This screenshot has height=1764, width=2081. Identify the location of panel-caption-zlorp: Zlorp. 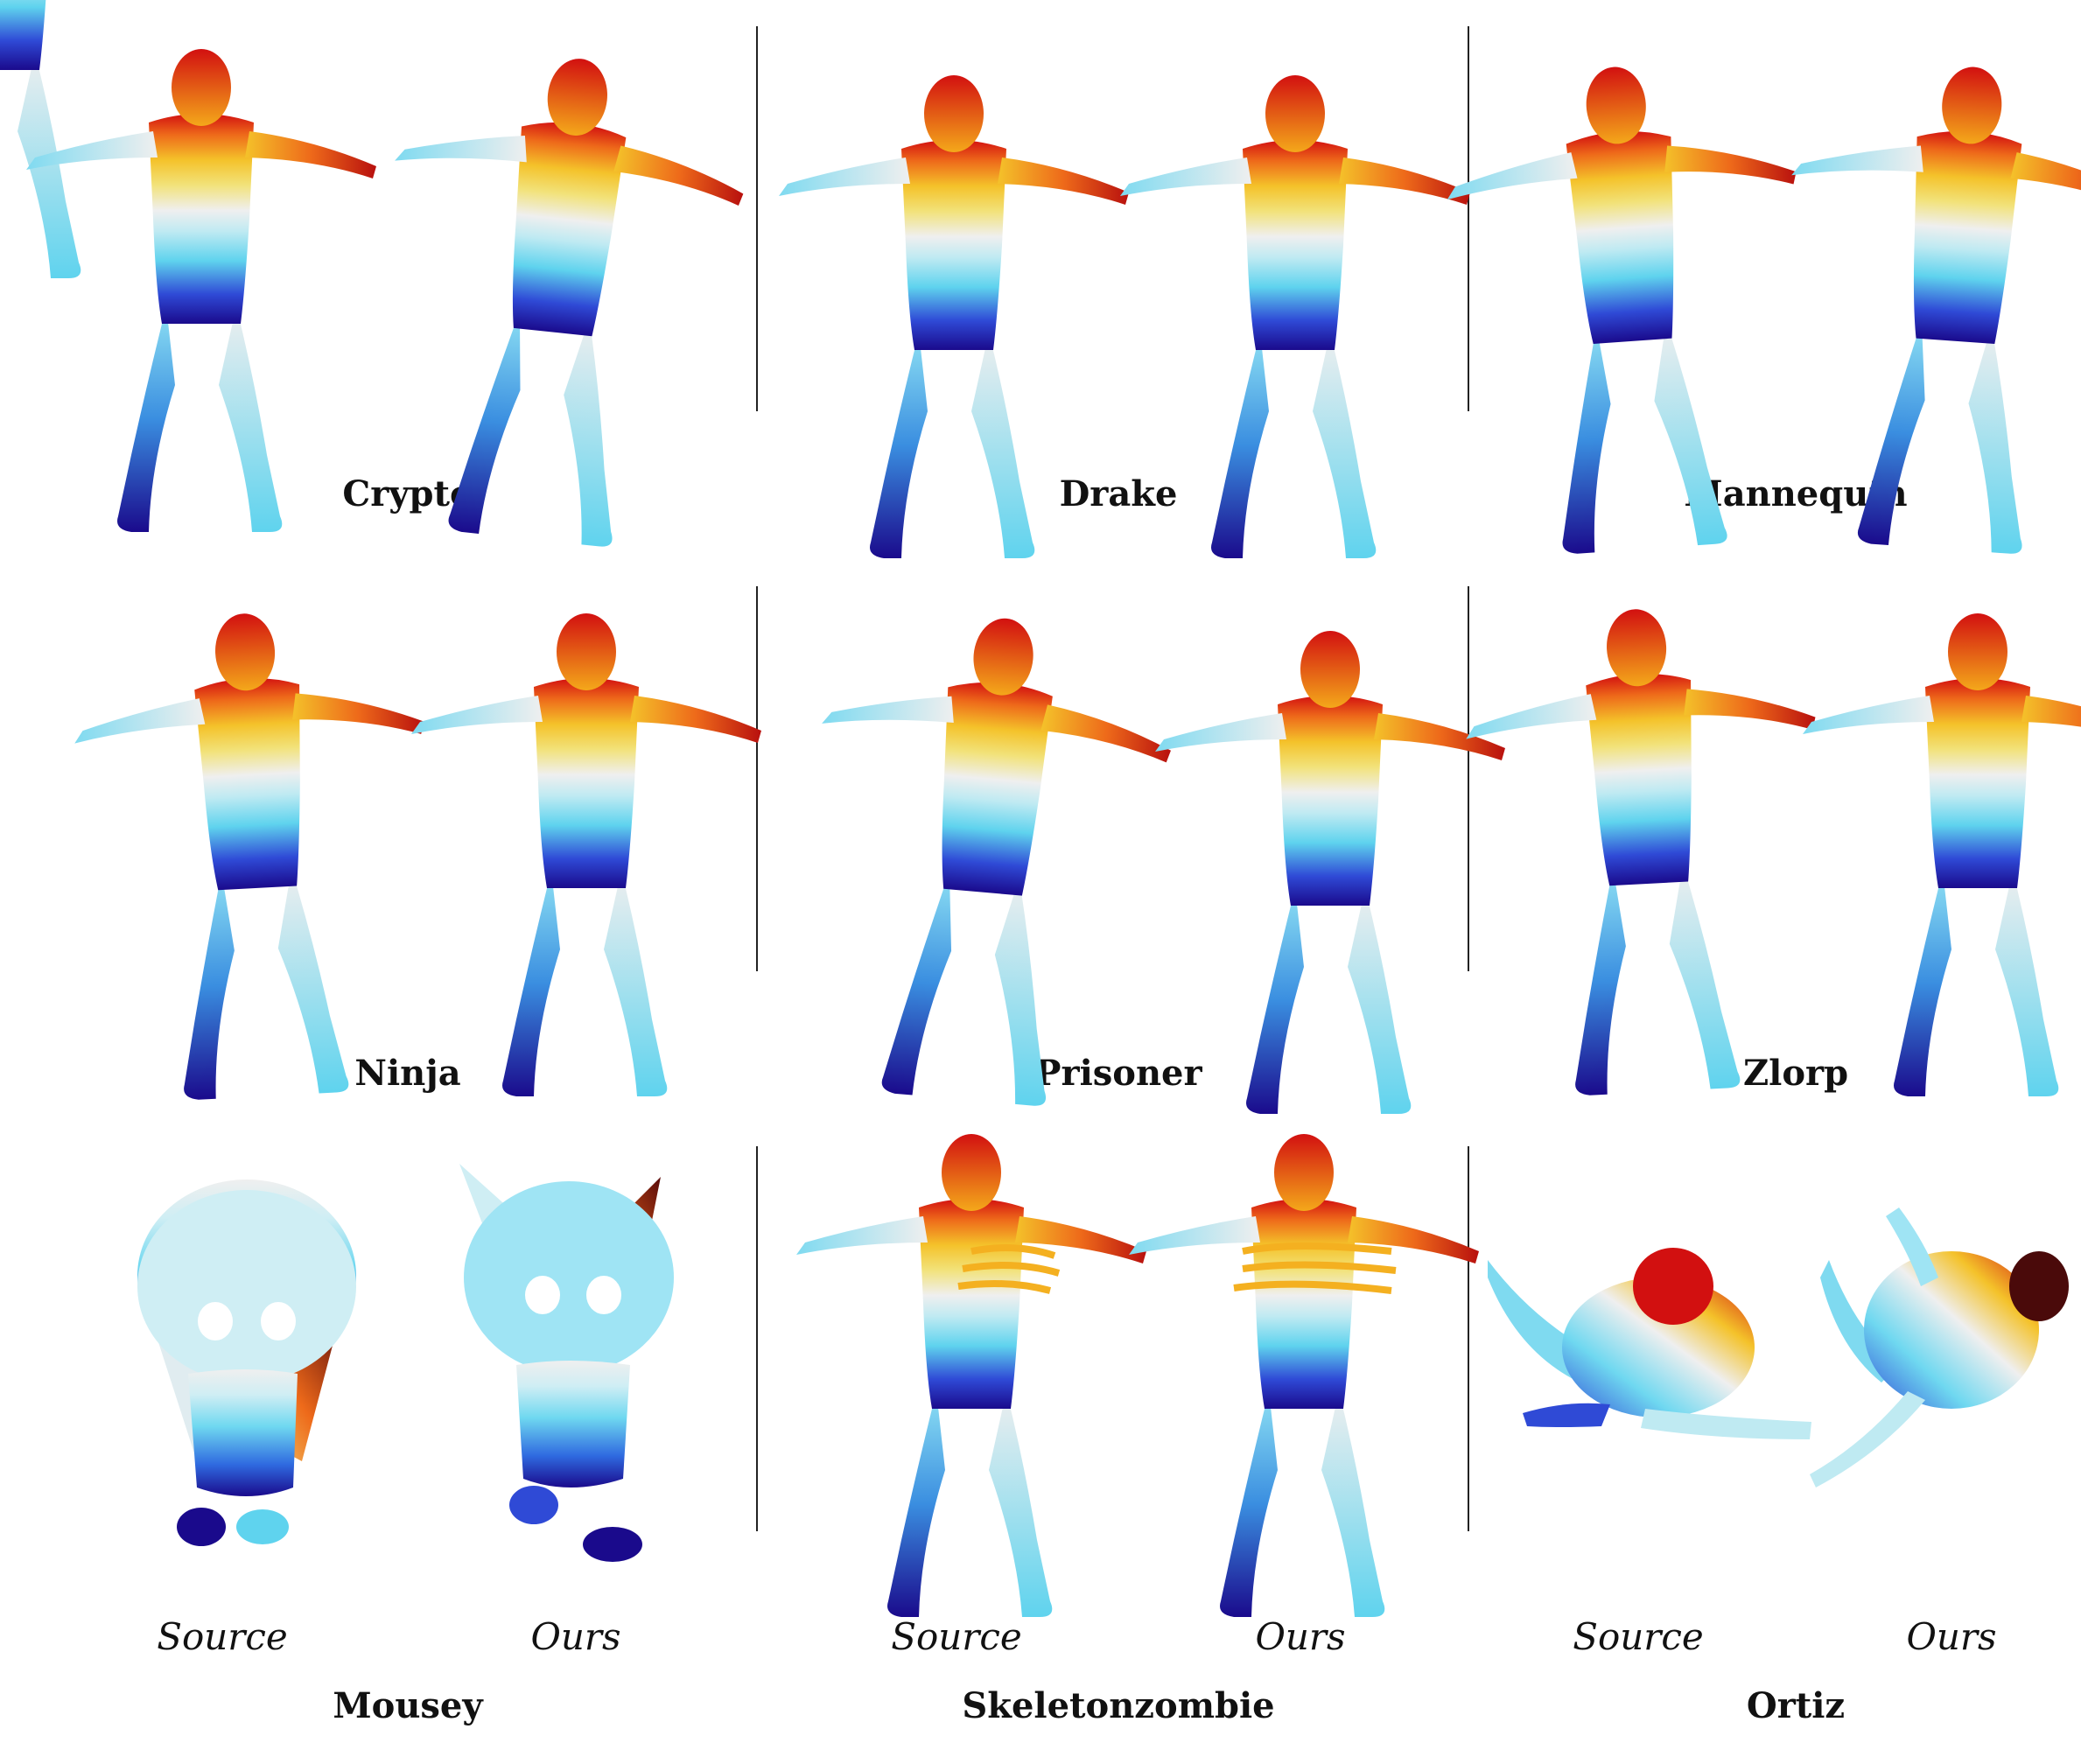
(1795, 1073).